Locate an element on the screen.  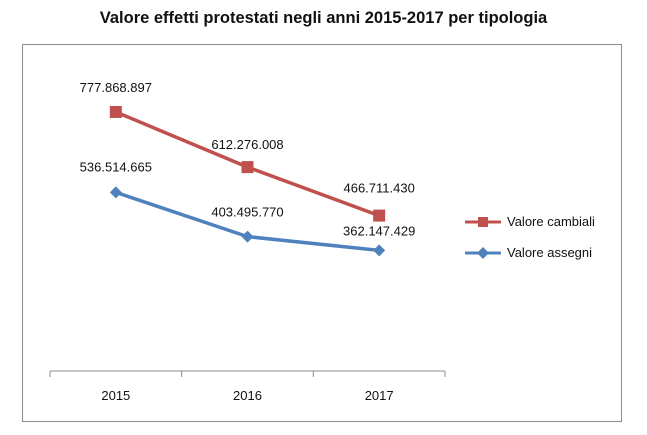
legend-label-assegni: Valore assegni is located at coordinates (550, 252).